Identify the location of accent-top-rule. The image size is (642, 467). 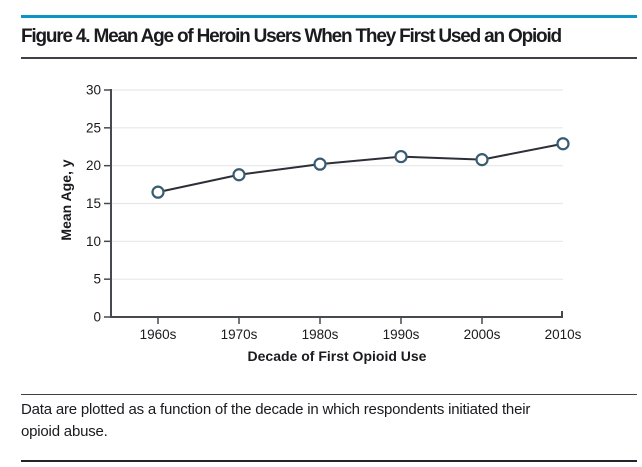
(329, 16).